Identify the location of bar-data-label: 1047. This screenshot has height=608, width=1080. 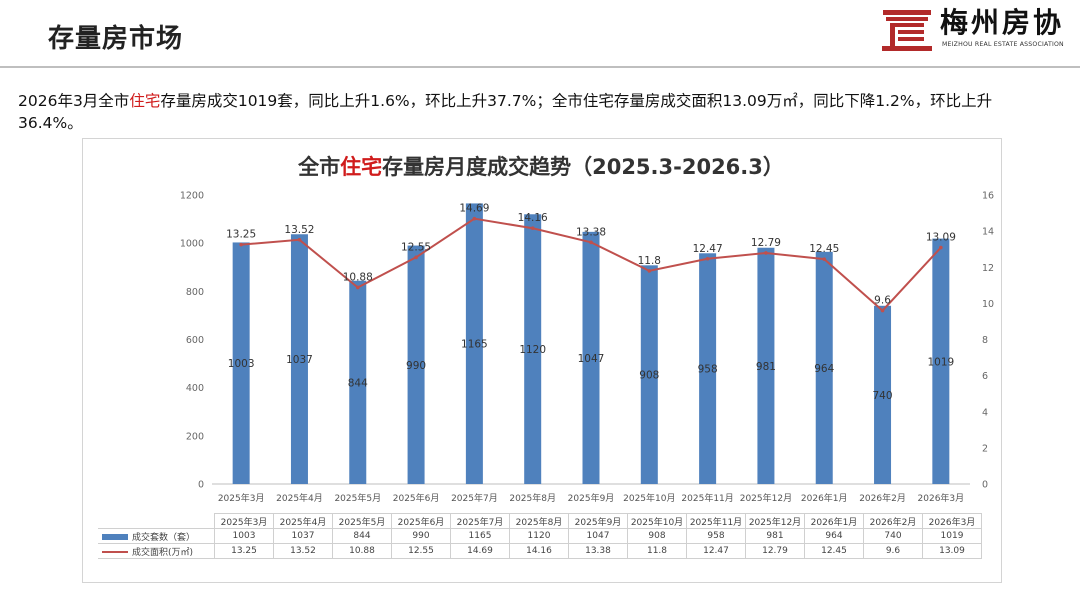
(591, 359).